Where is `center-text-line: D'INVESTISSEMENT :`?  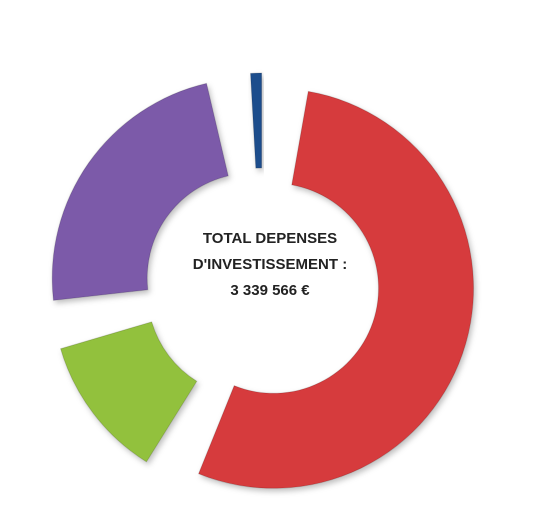 center-text-line: D'INVESTISSEMENT : is located at coordinates (270, 264).